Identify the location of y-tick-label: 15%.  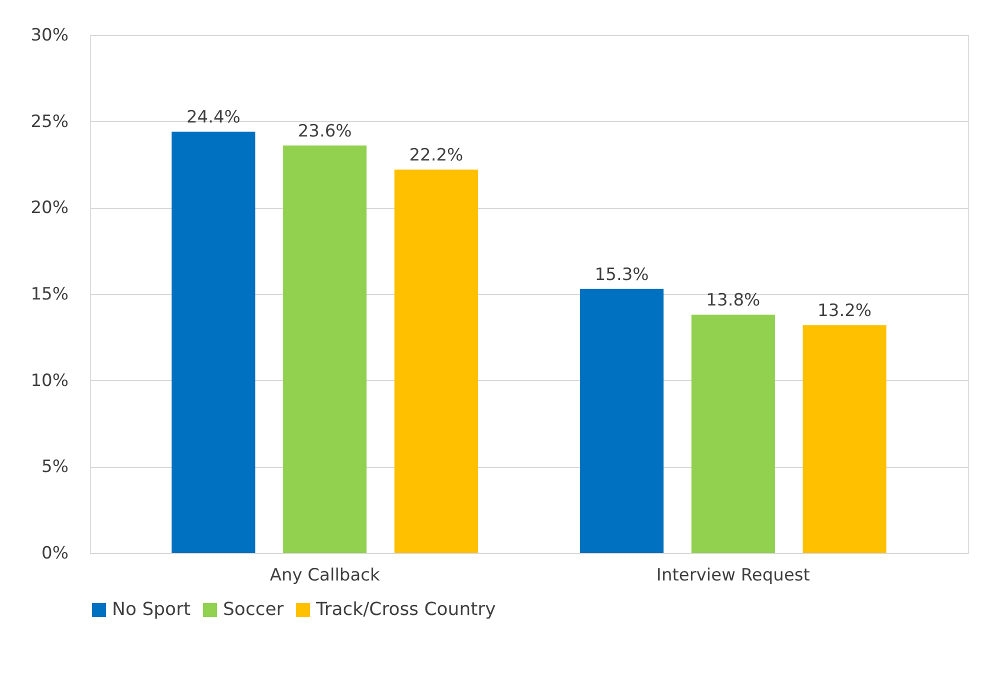
(49, 294).